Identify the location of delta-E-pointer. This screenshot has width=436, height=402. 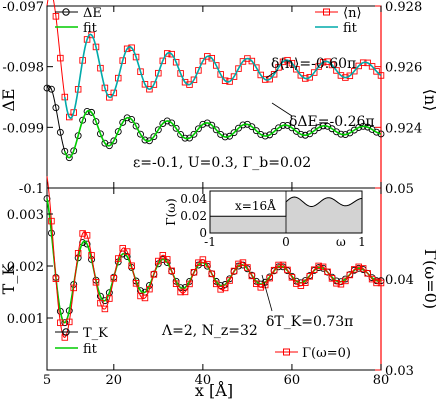
(282, 109).